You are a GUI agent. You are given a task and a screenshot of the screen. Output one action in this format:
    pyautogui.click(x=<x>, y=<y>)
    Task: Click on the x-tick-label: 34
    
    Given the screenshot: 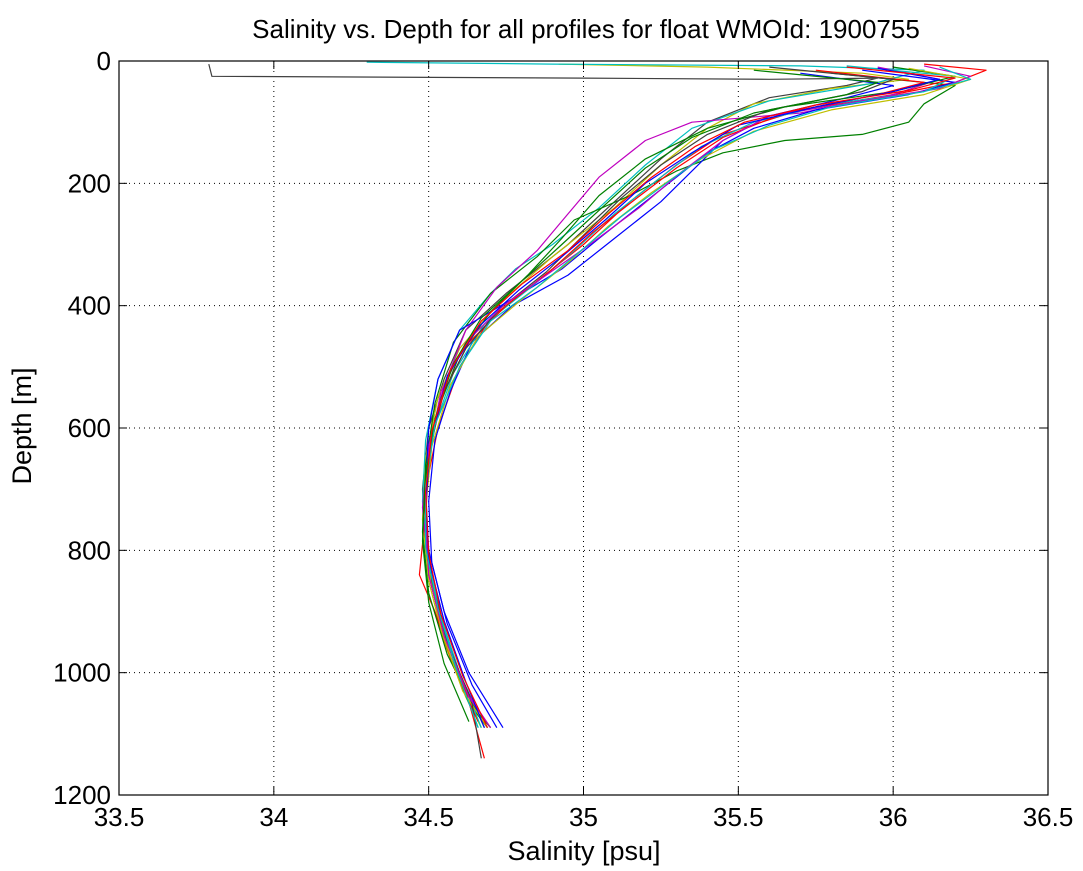 What is the action you would take?
    pyautogui.click(x=273, y=817)
    